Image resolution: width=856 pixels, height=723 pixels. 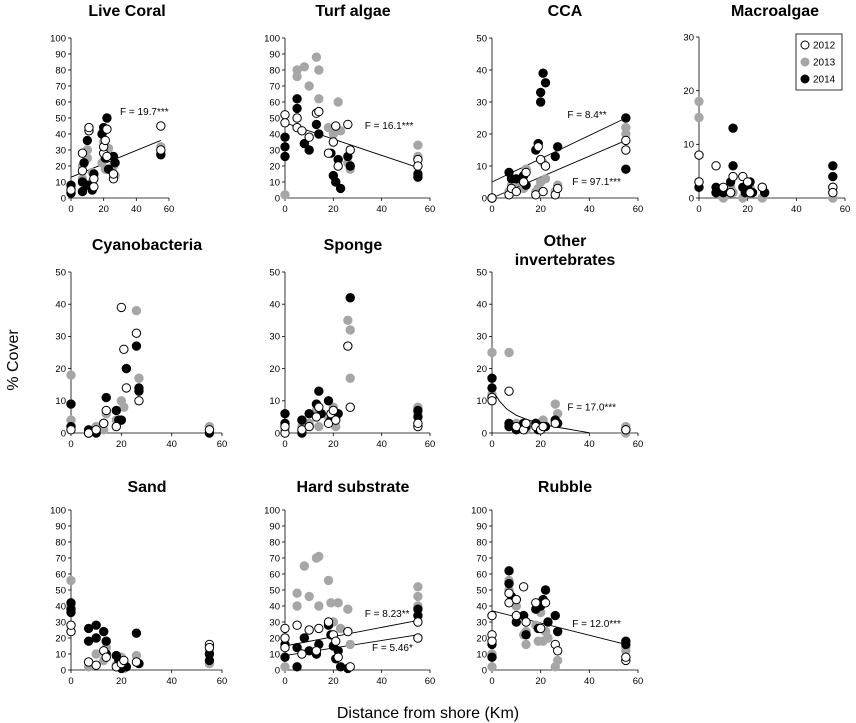 I want to click on panel-sand: Sand 0 10 20 30 40 50 60 70 80 90 100 0 20 40 60, so click(x=138, y=583).